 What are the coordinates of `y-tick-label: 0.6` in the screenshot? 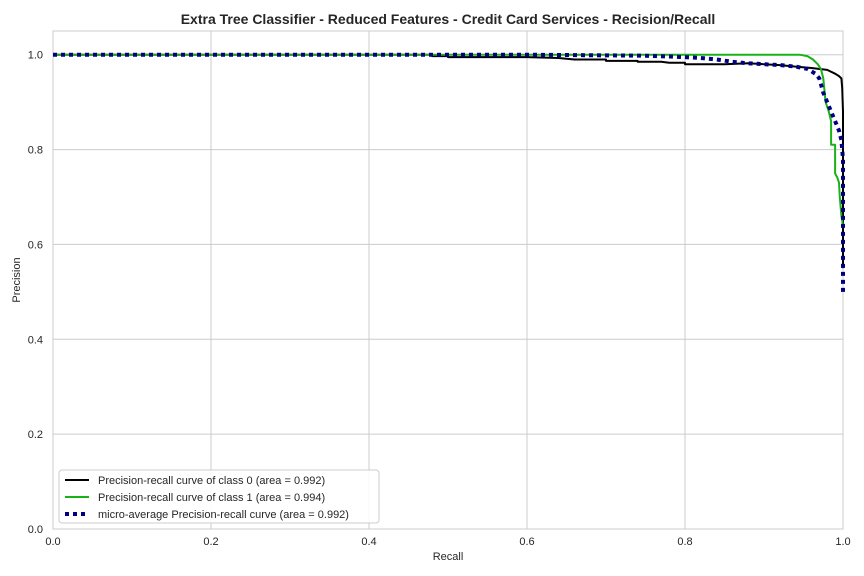 It's located at (35, 245).